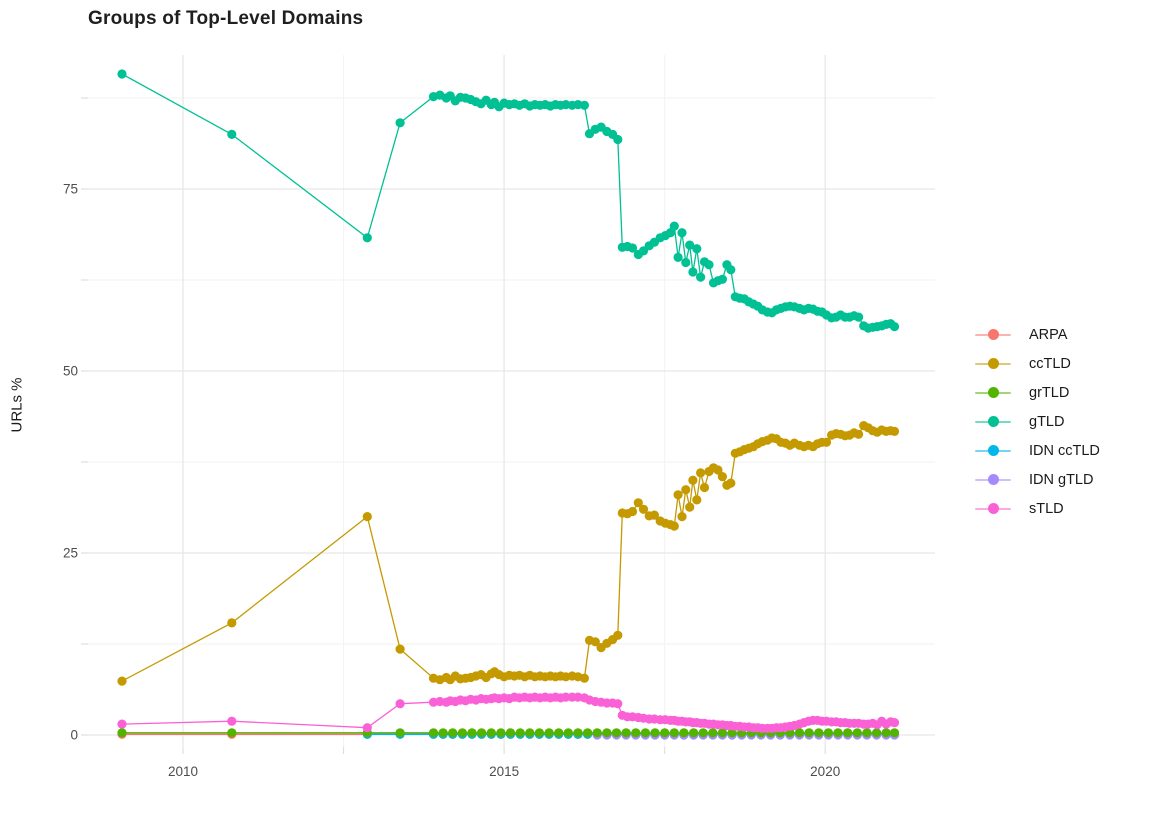 The height and width of the screenshot is (827, 1164). I want to click on legend-entry: IDN ccTLD, so click(1037, 450).